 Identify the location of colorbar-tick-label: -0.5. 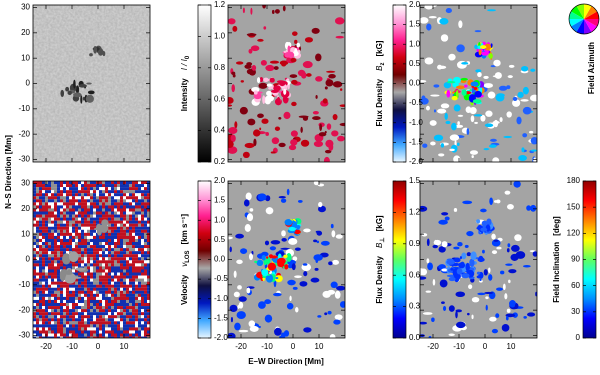
(416, 102).